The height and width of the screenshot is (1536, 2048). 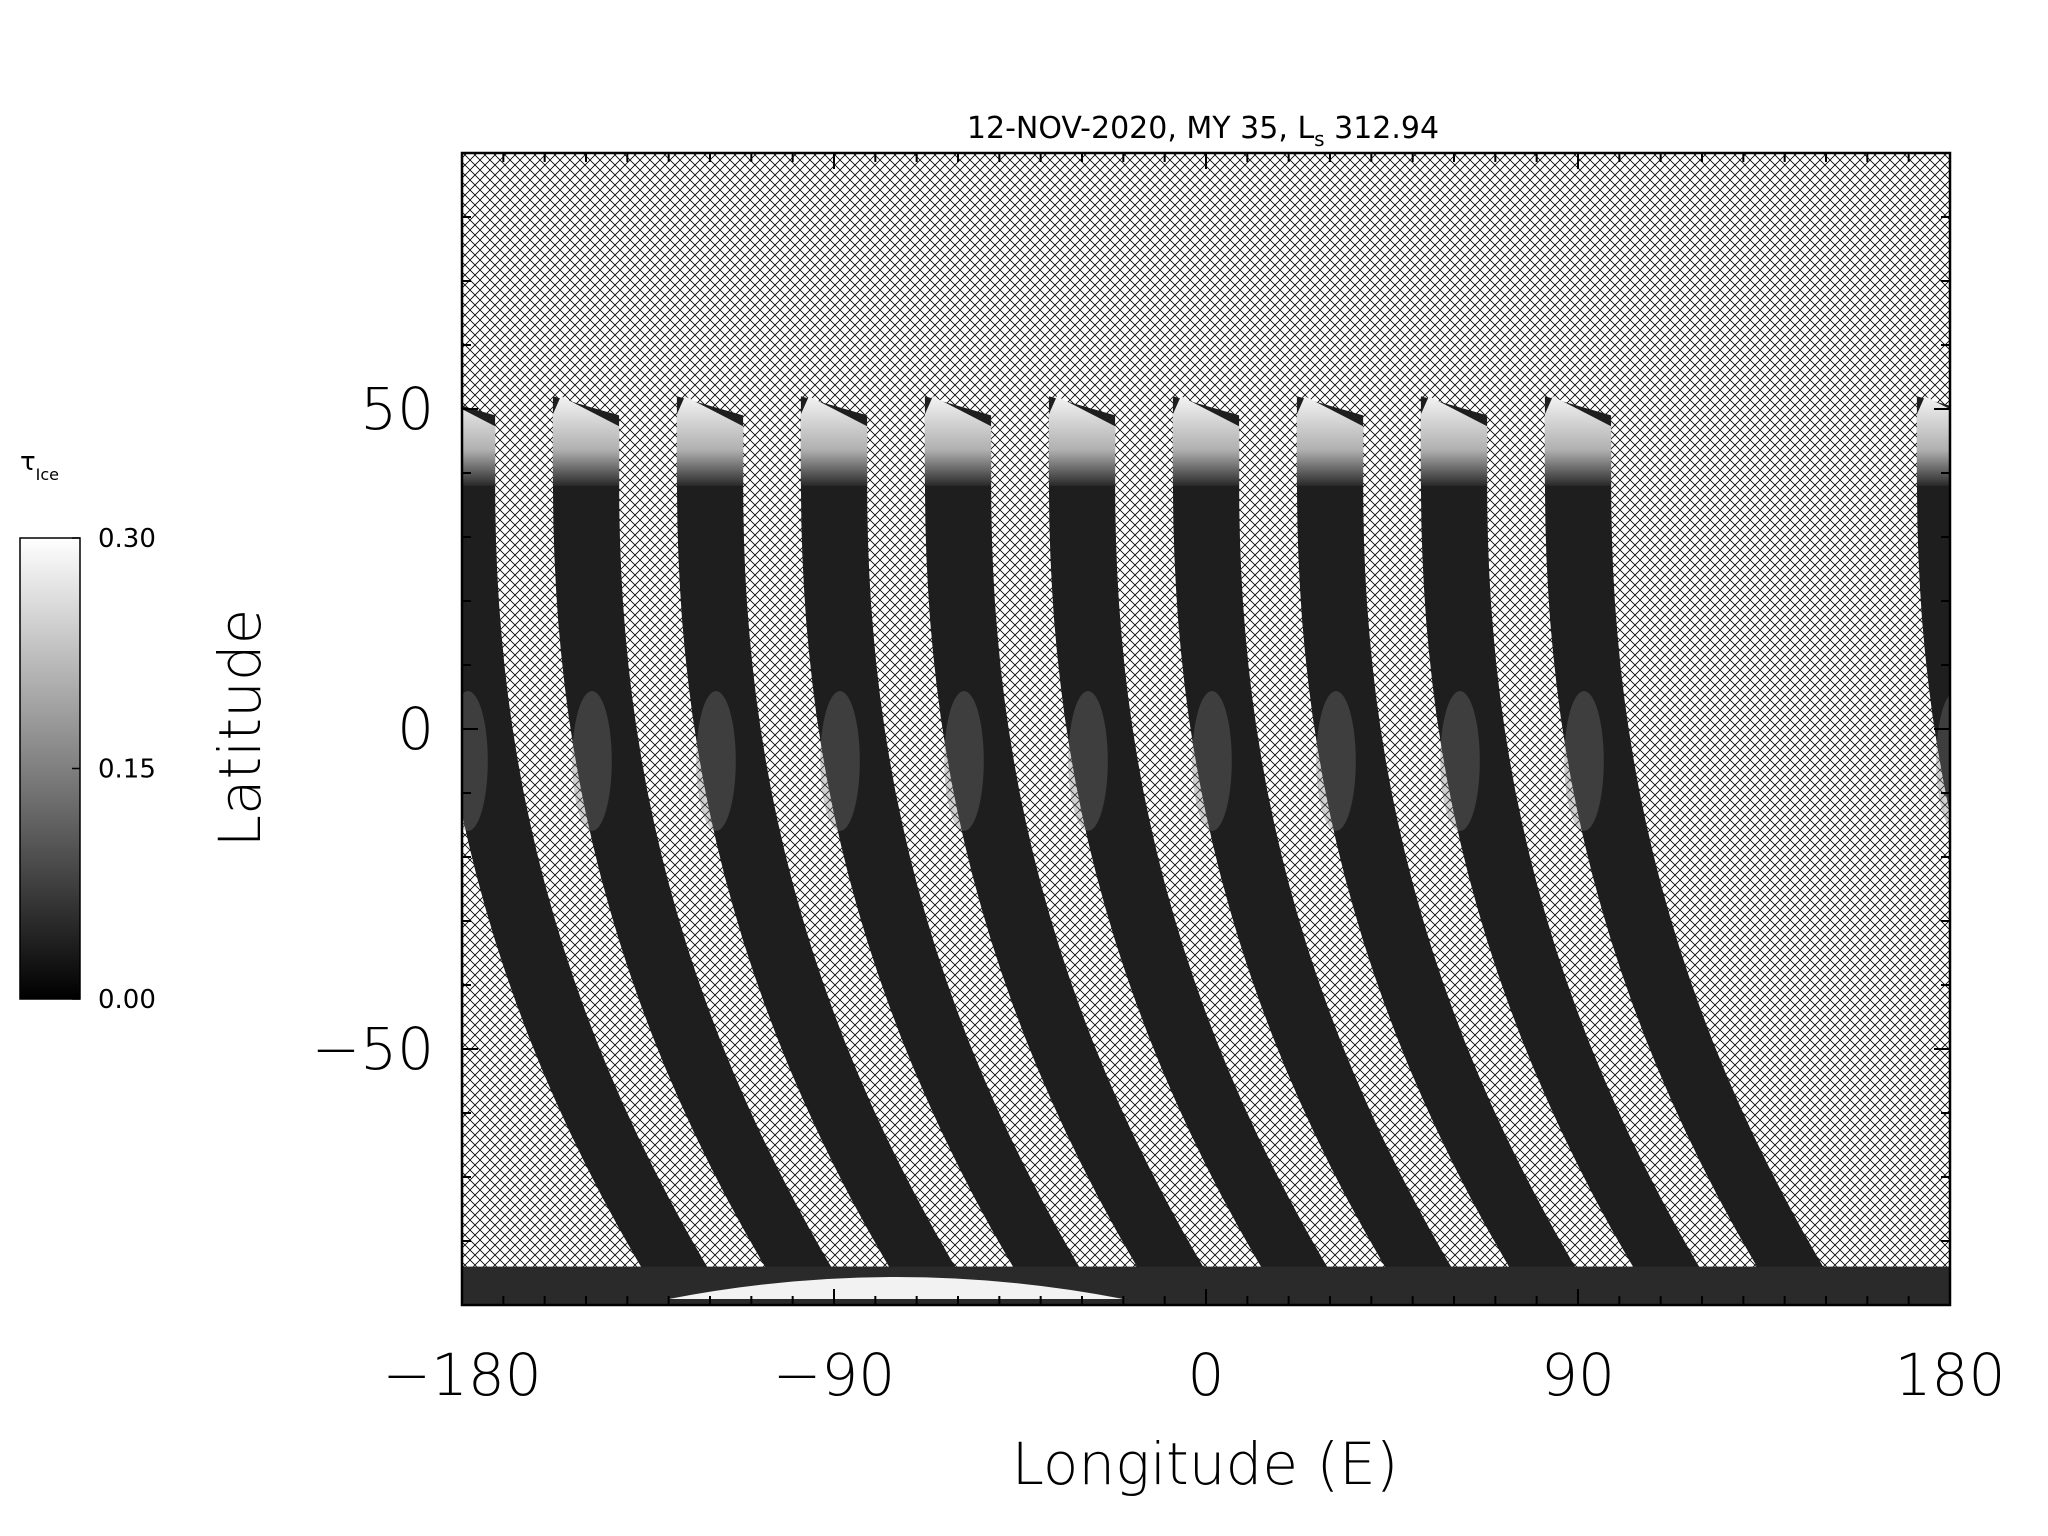 What do you see at coordinates (39, 465) in the screenshot?
I see `colorbar-label: τIce` at bounding box center [39, 465].